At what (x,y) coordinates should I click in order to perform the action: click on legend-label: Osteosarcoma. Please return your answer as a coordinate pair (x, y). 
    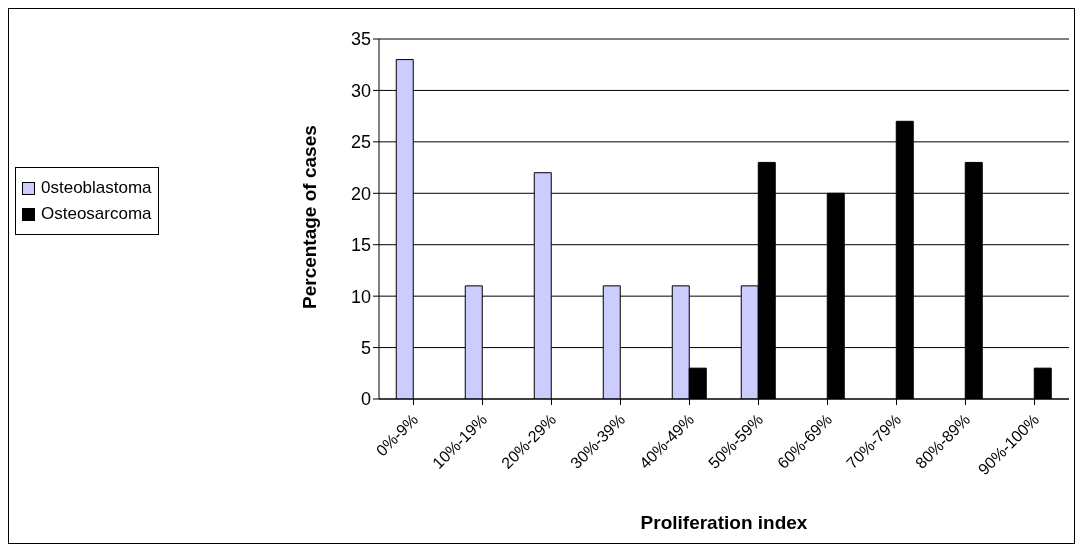
    Looking at the image, I should click on (96, 214).